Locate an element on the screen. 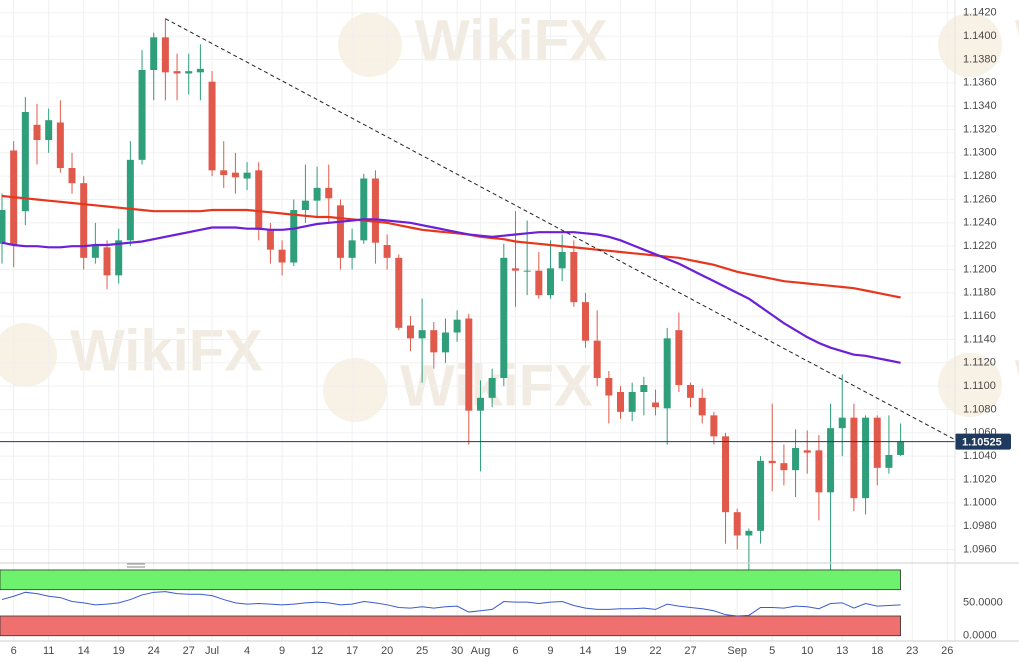 The width and height of the screenshot is (1019, 662). x-tick-label: 23 is located at coordinates (912, 651).